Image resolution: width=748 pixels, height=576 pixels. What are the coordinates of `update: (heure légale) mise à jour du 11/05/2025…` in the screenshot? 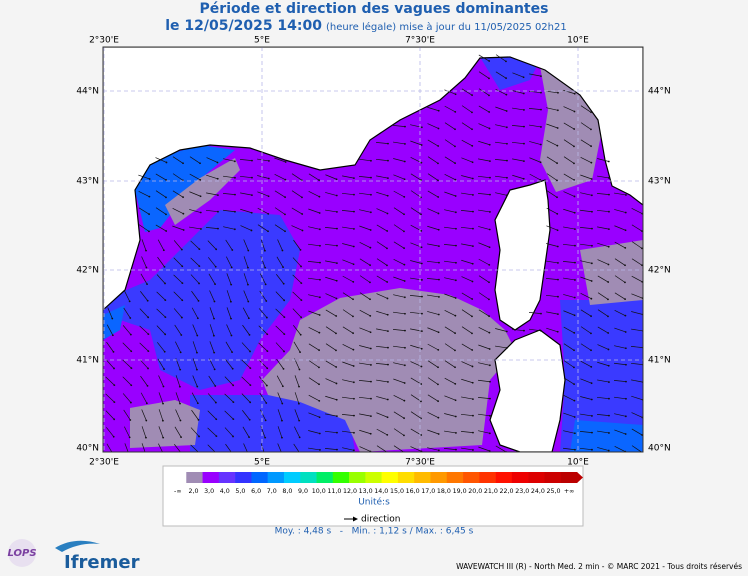 It's located at (446, 27).